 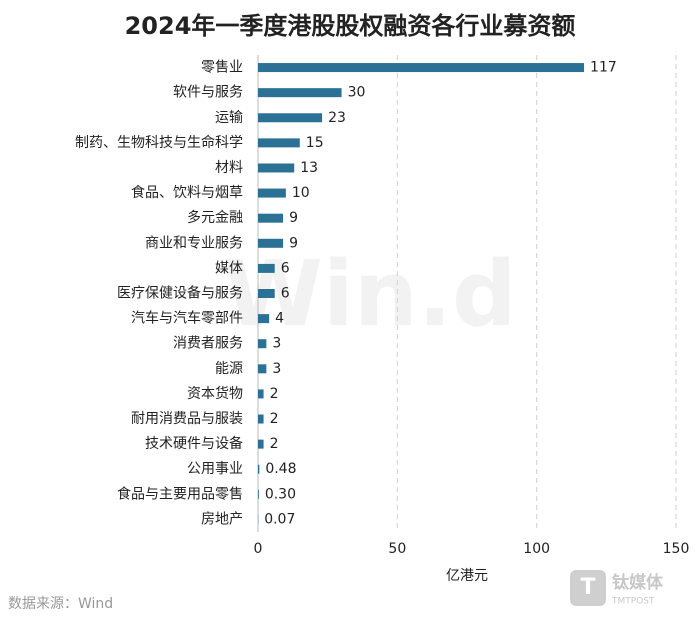 What do you see at coordinates (222, 68) in the screenshot?
I see `y-tick-label: 零售业` at bounding box center [222, 68].